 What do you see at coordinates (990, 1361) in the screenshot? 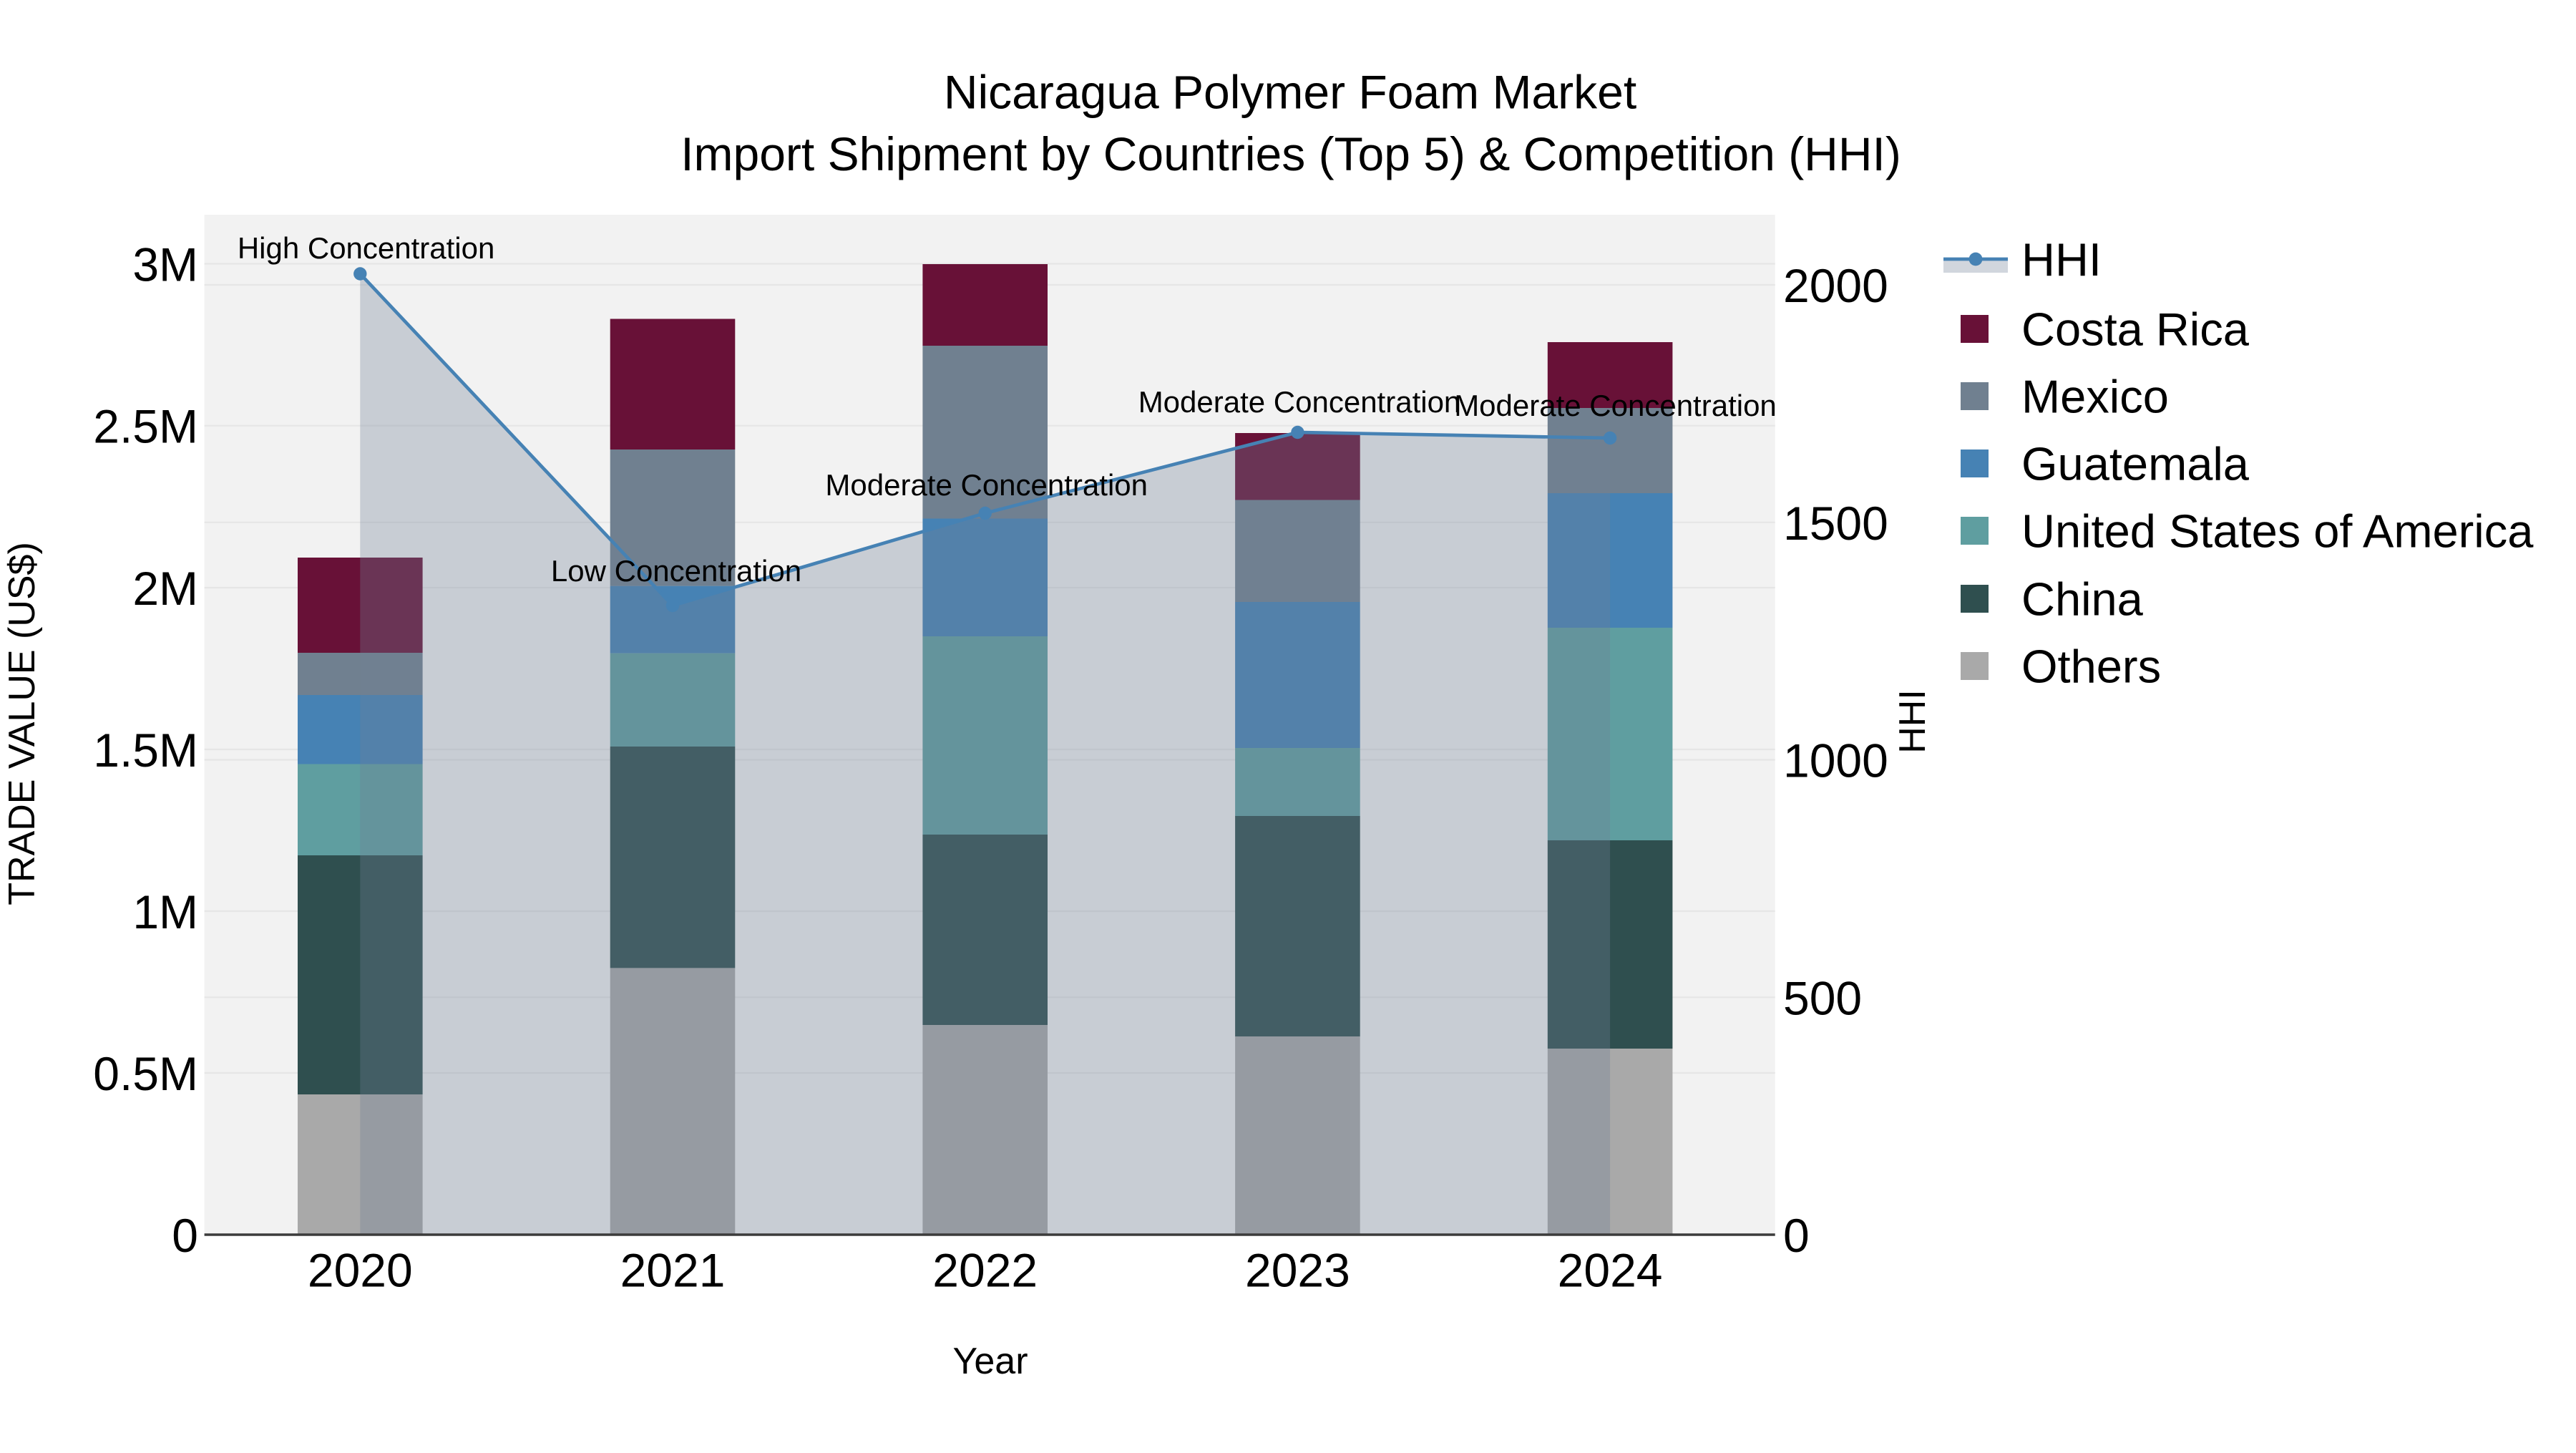
I see `svg-text: Year` at bounding box center [990, 1361].